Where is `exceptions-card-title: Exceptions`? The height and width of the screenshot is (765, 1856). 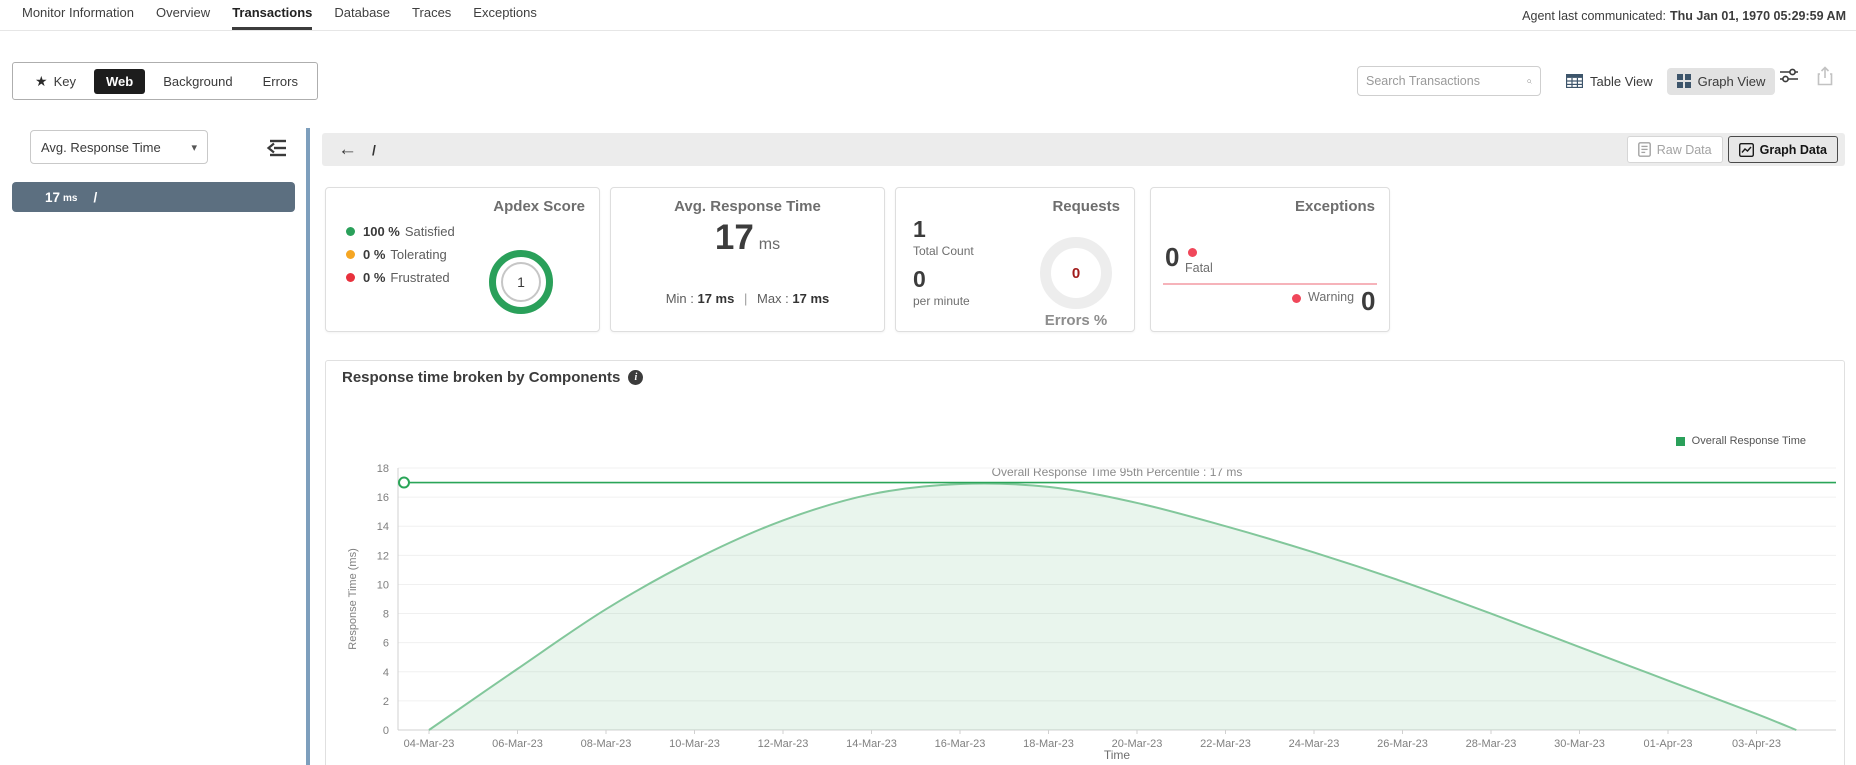
exceptions-card-title: Exceptions is located at coordinates (1334, 206).